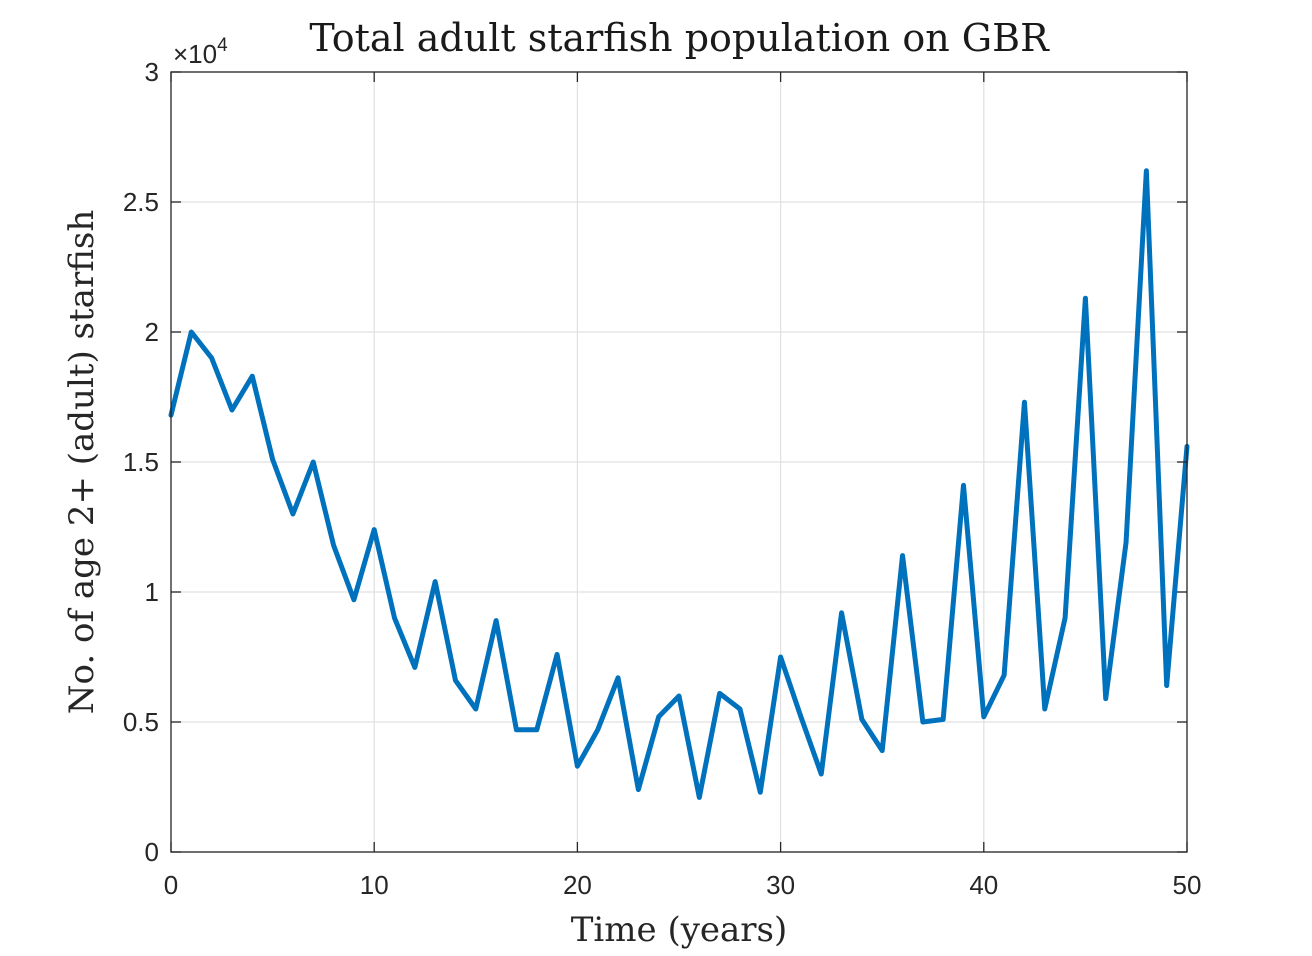 The image size is (1312, 956). What do you see at coordinates (1187, 885) in the screenshot?
I see `x-tick-label-5: 50` at bounding box center [1187, 885].